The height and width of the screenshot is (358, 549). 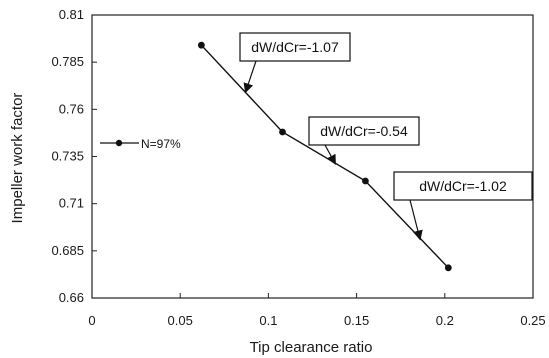 What do you see at coordinates (71, 297) in the screenshot?
I see `y-tick-label: 0.66` at bounding box center [71, 297].